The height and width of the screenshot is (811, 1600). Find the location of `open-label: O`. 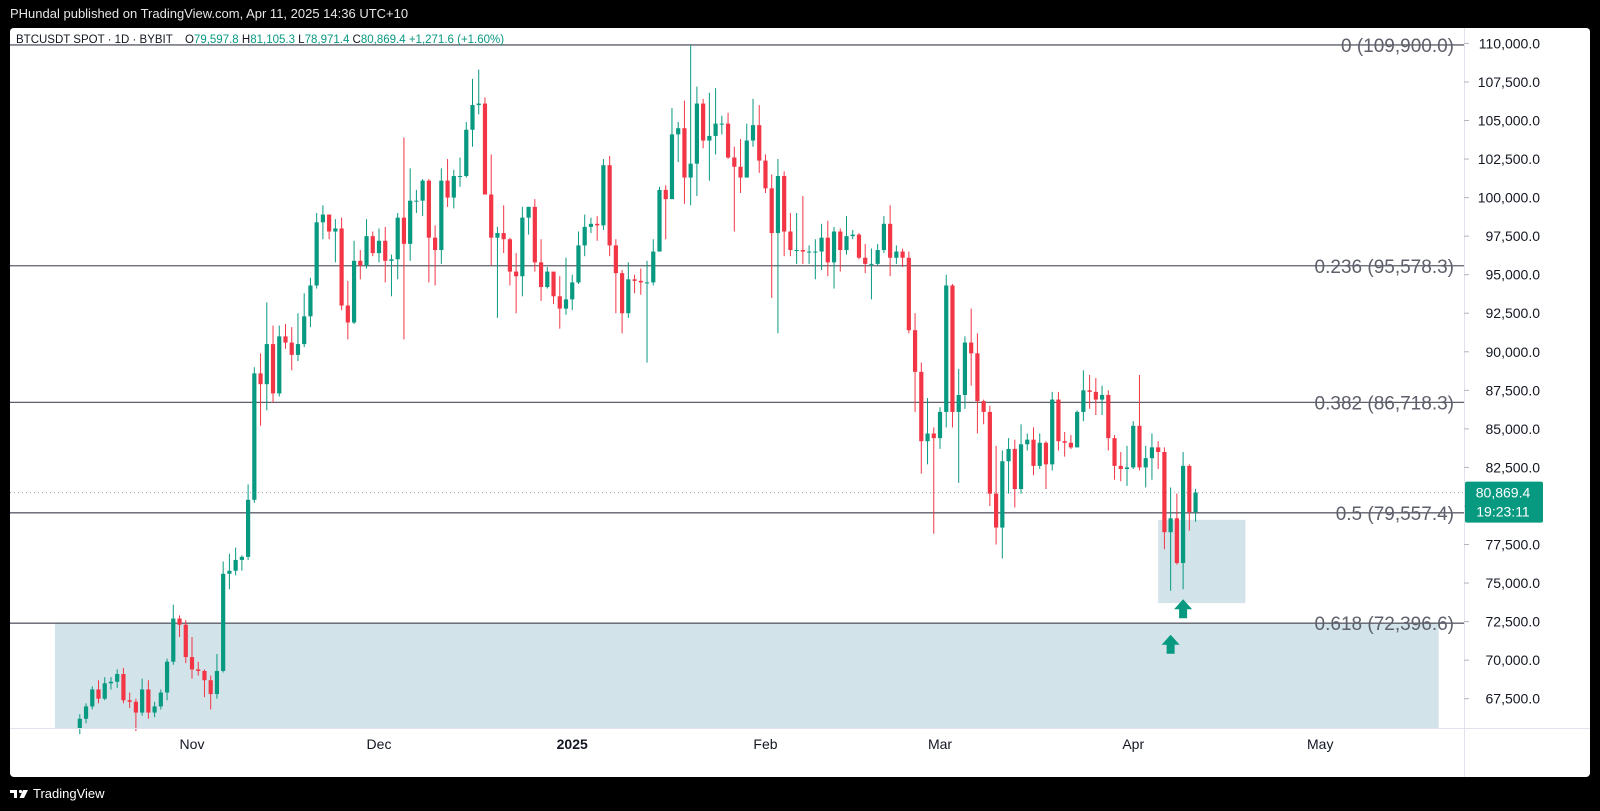

open-label: O is located at coordinates (189, 40).